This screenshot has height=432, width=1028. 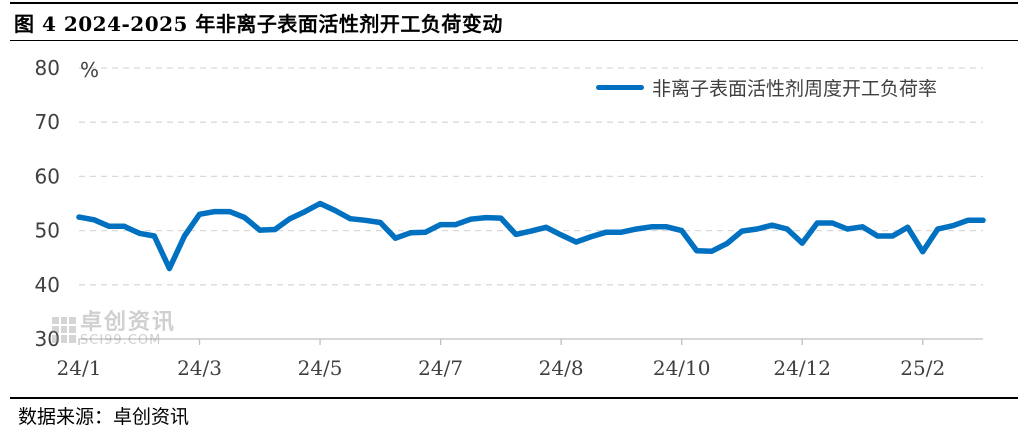 What do you see at coordinates (620, 87) in the screenshot?
I see `legend-swatch` at bounding box center [620, 87].